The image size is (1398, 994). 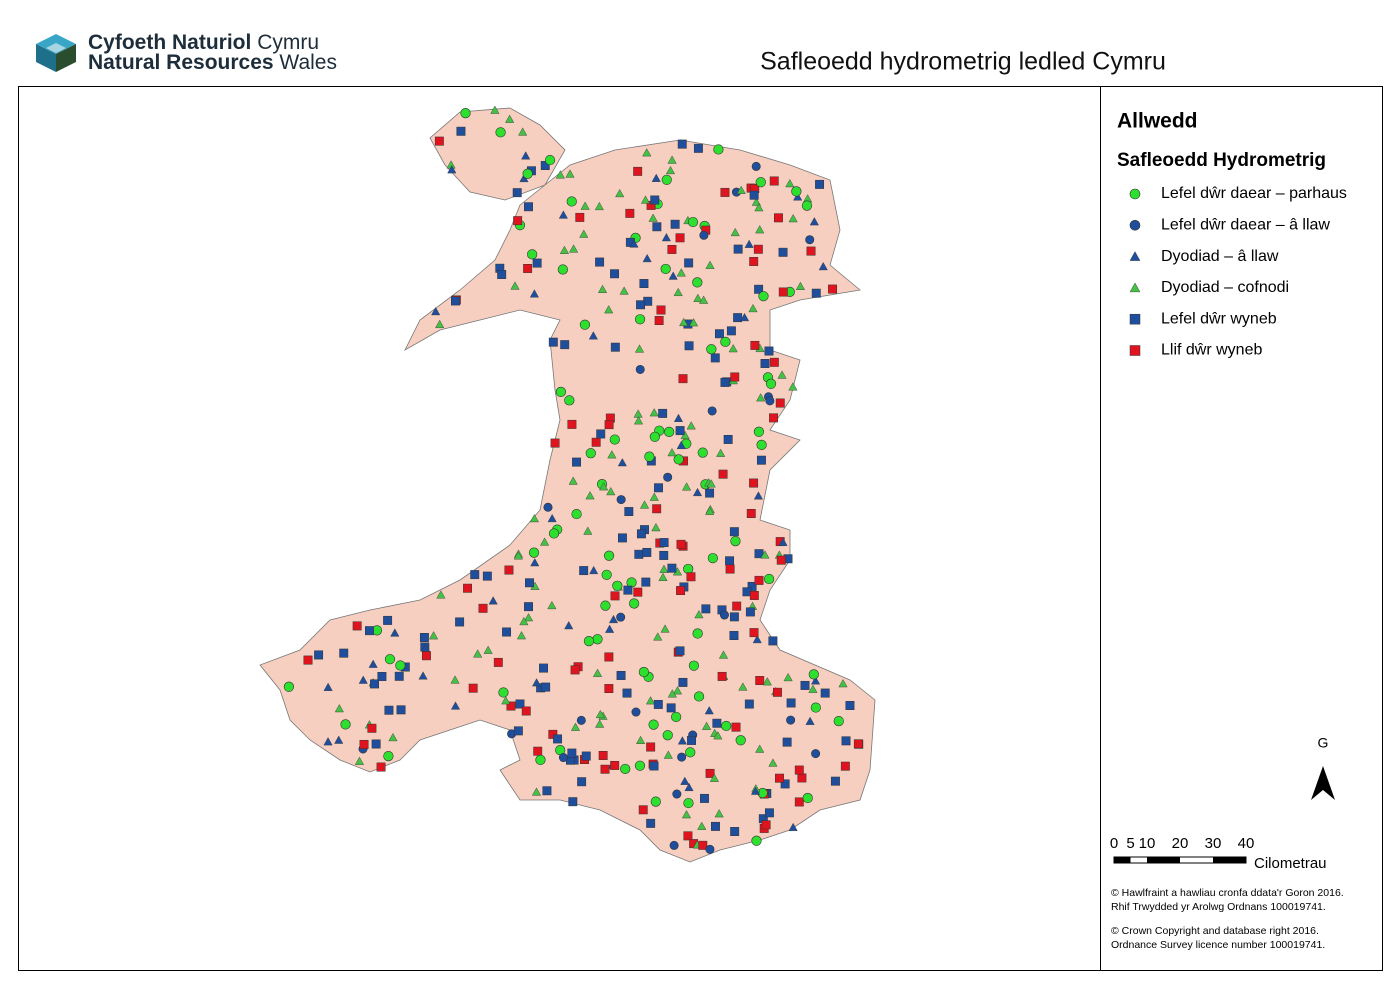 I want to click on scale-seg, so click(x=1122, y=860).